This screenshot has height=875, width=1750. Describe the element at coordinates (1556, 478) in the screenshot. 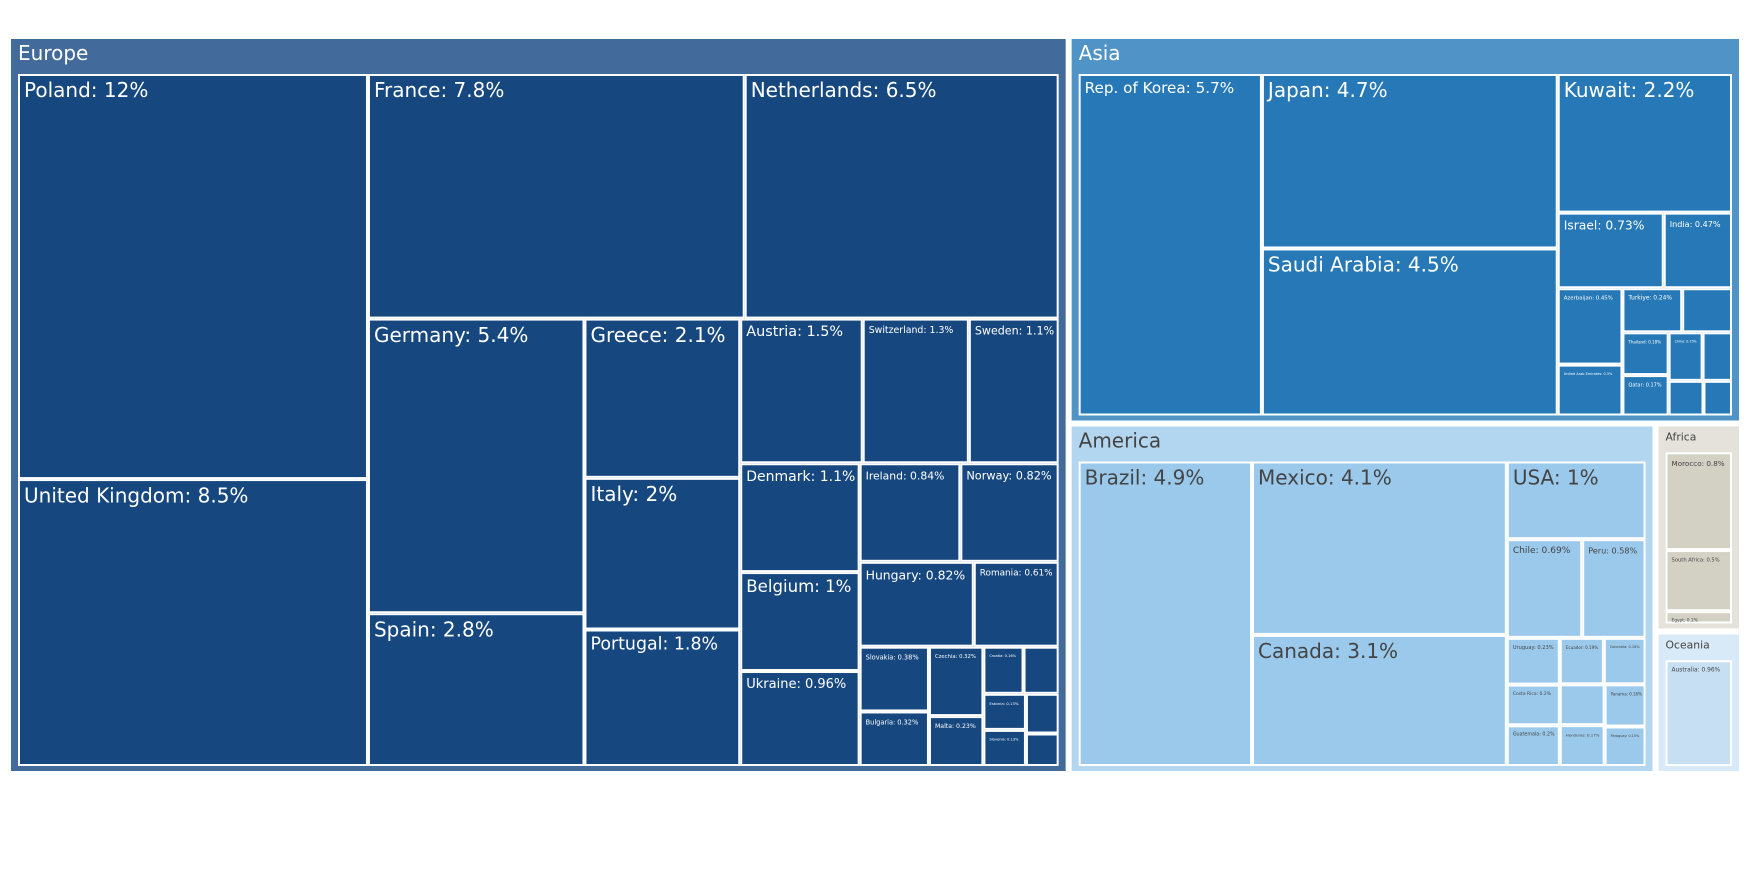

I see `tile-label: USA: 1%` at that location.